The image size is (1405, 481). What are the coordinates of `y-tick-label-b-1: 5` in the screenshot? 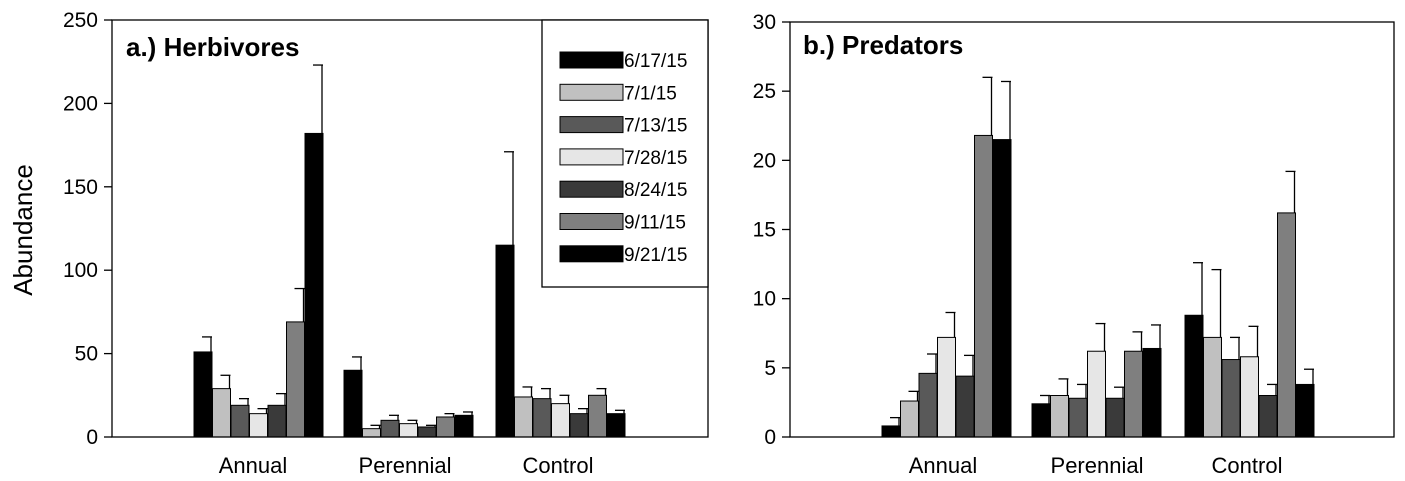 It's located at (770, 368).